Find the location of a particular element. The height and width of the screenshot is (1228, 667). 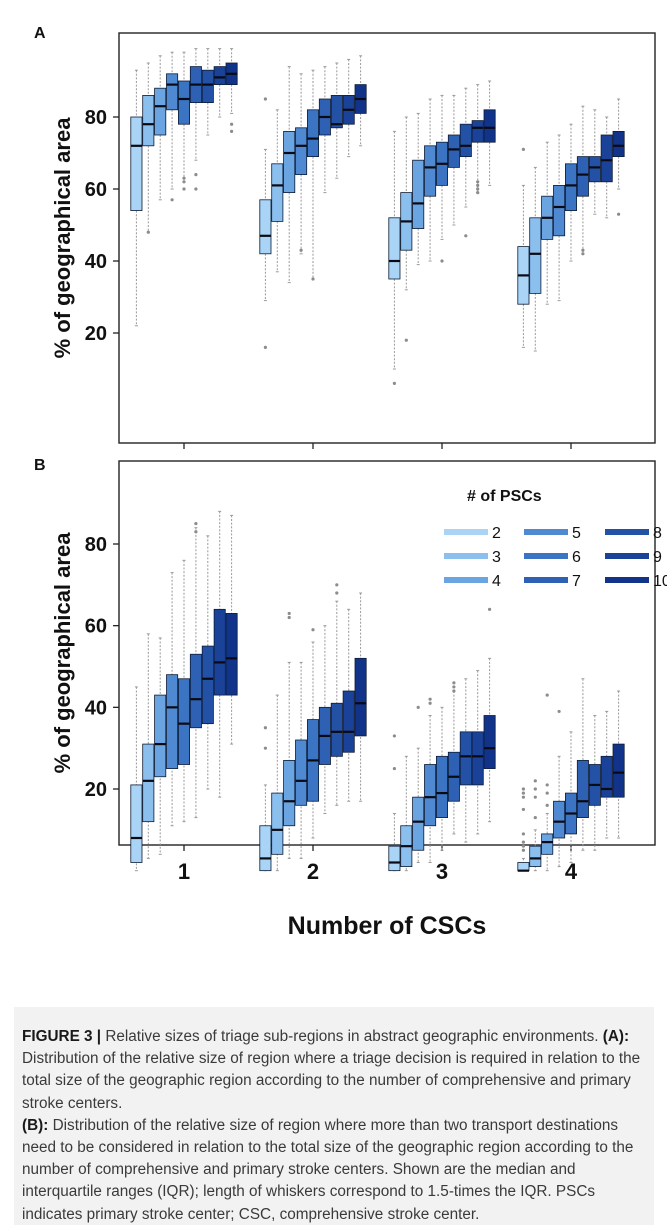

legend-entry-8: 8 is located at coordinates (633, 533).